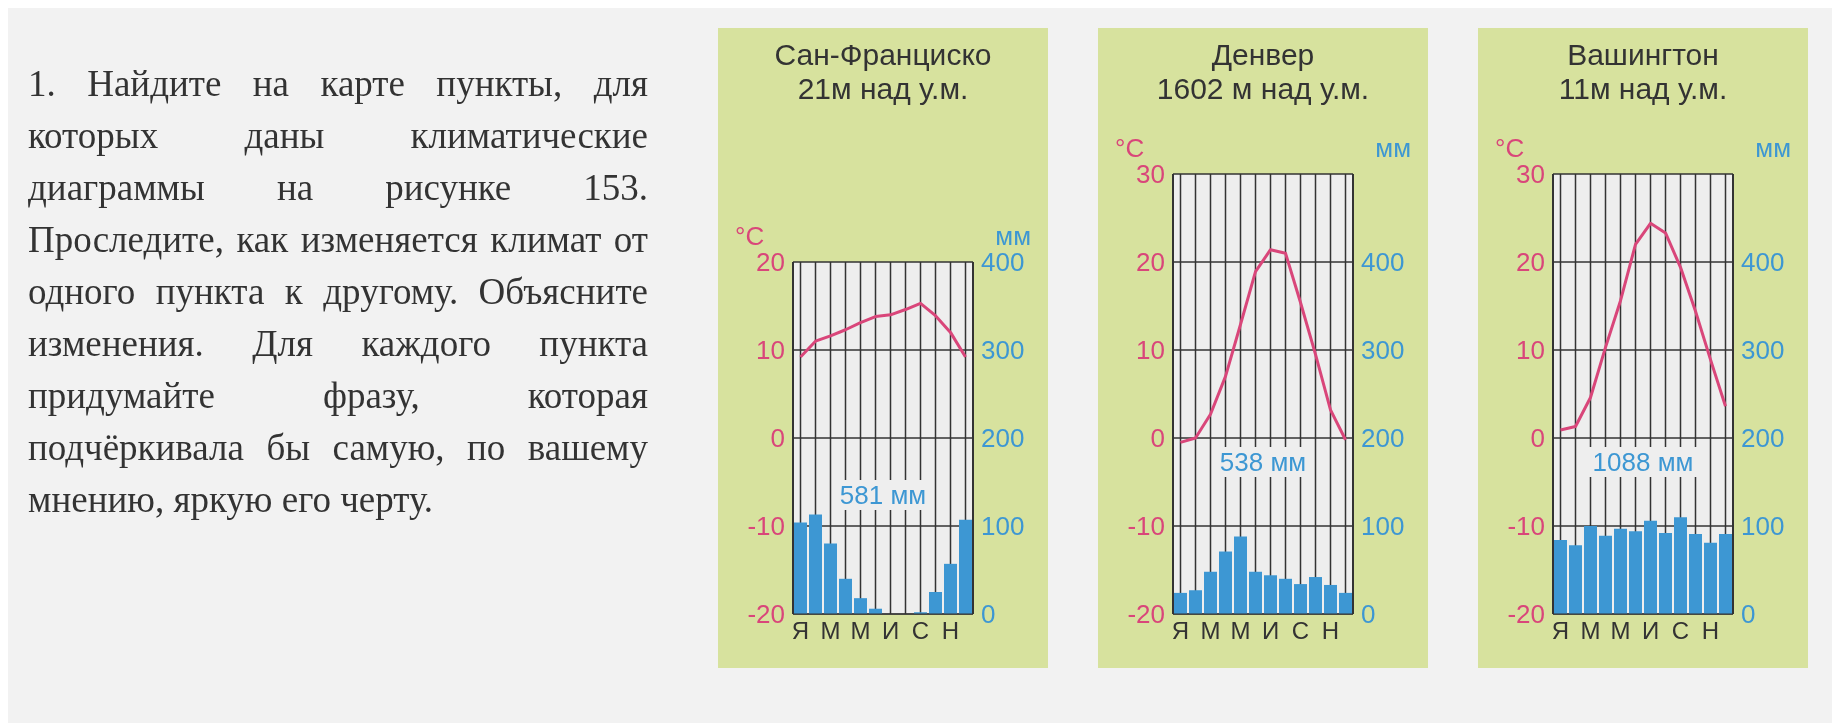 This screenshot has height=723, width=1840. What do you see at coordinates (1643, 89) in the screenshot?
I see `chart-subtitle: 11м над у.м.` at bounding box center [1643, 89].